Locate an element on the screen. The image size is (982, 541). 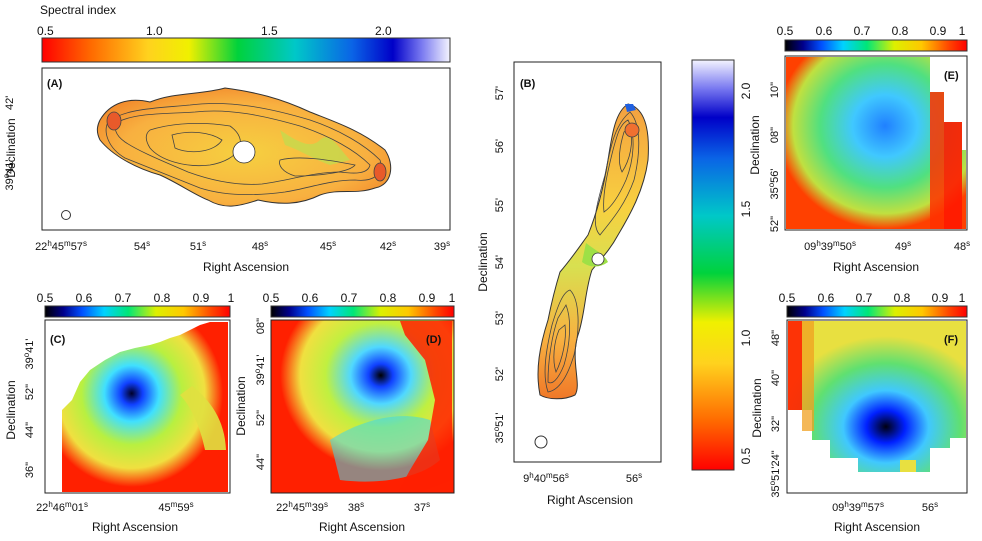
dec-tick: 36" is located at coordinates (30, 470).